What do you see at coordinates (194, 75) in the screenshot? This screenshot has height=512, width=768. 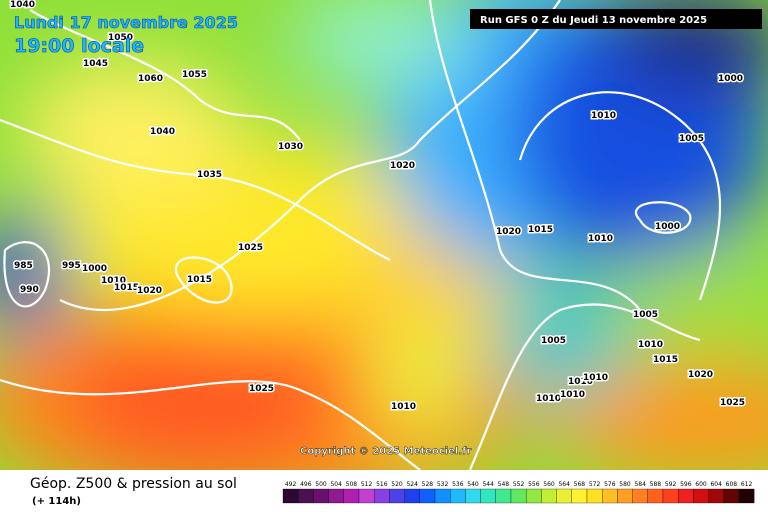 I see `isobar-label: 1055` at bounding box center [194, 75].